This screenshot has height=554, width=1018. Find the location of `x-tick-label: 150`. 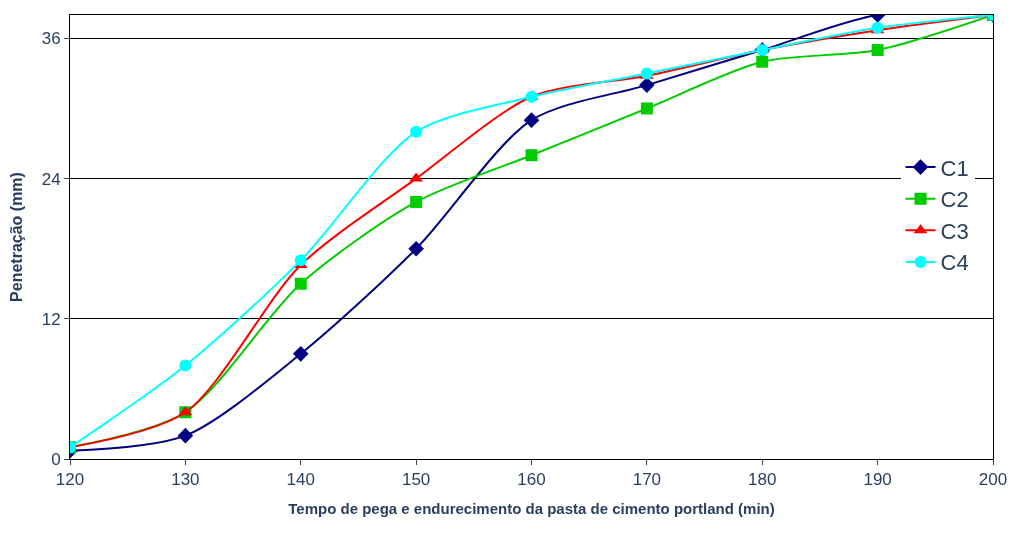

x-tick-label: 150 is located at coordinates (416, 480).